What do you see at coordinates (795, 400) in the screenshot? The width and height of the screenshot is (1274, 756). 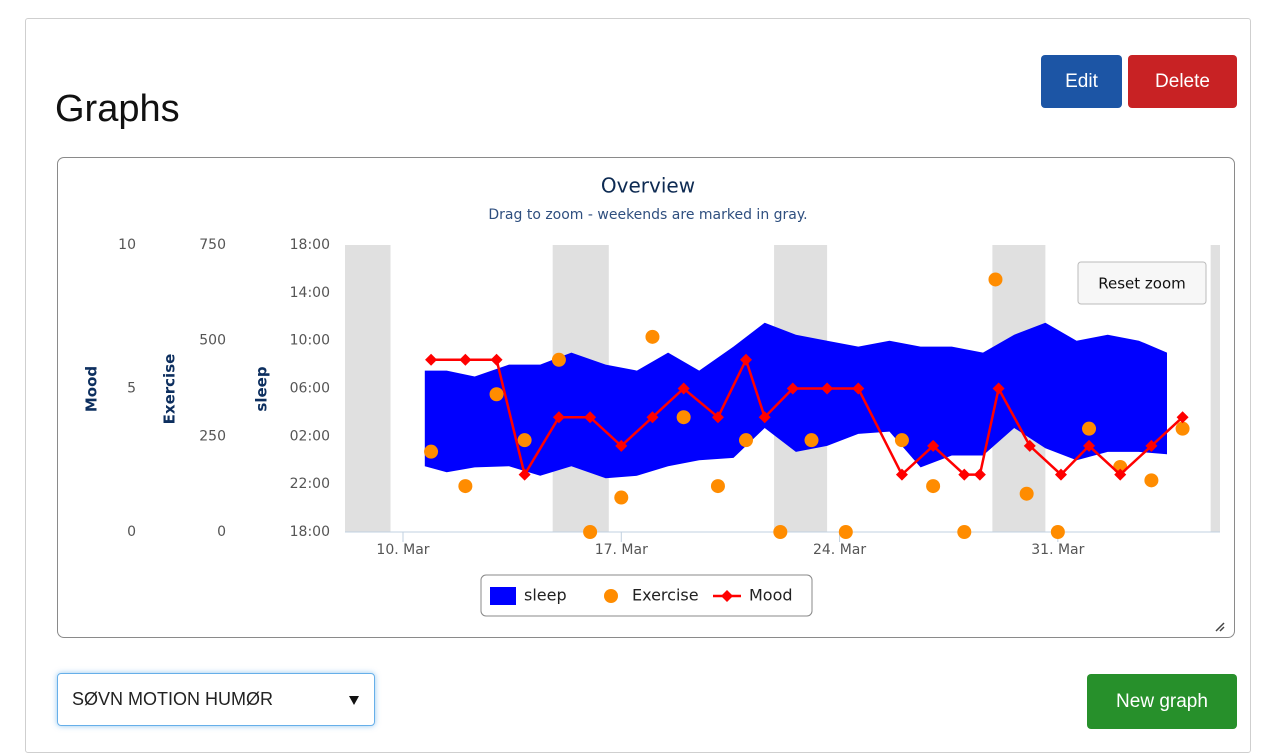 I see `sleep-area` at bounding box center [795, 400].